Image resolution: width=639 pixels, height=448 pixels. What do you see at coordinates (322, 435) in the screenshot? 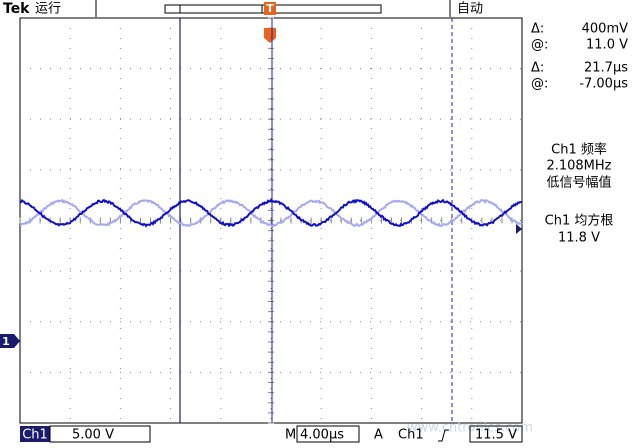
I see `timebase: 4.00µs` at bounding box center [322, 435].